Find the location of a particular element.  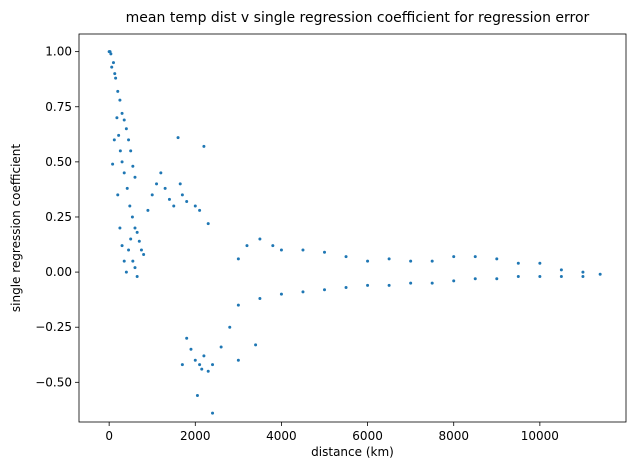

y-tick-label: 0.50 is located at coordinates (58, 162).